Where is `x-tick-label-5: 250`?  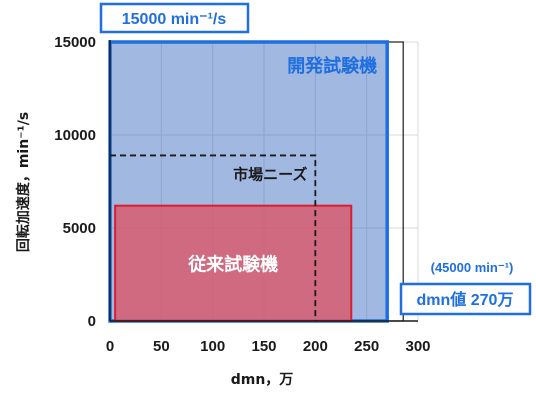
x-tick-label-5: 250 is located at coordinates (366, 346).